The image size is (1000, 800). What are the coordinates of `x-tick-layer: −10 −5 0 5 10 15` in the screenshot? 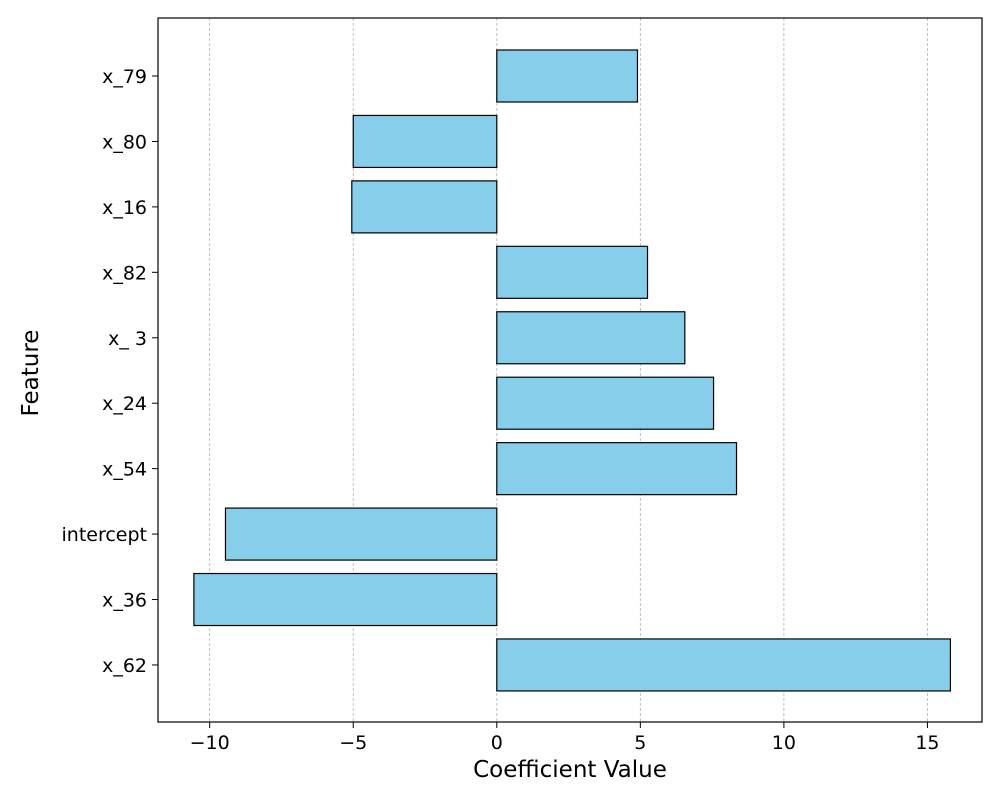 It's located at (565, 738).